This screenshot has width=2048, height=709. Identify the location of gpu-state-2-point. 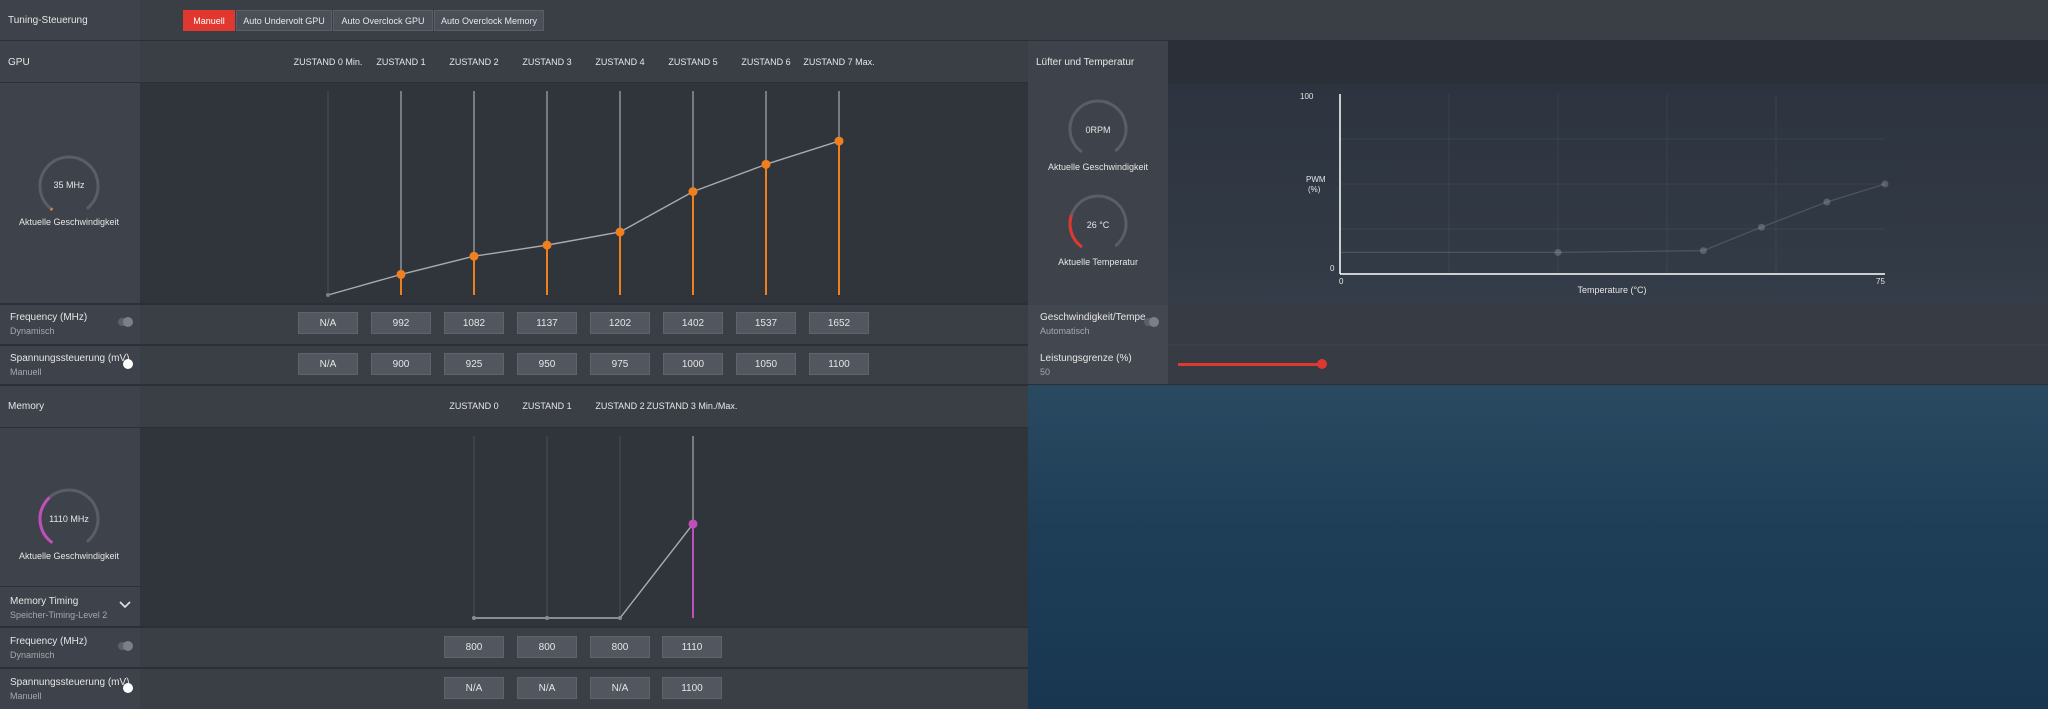
(474, 256).